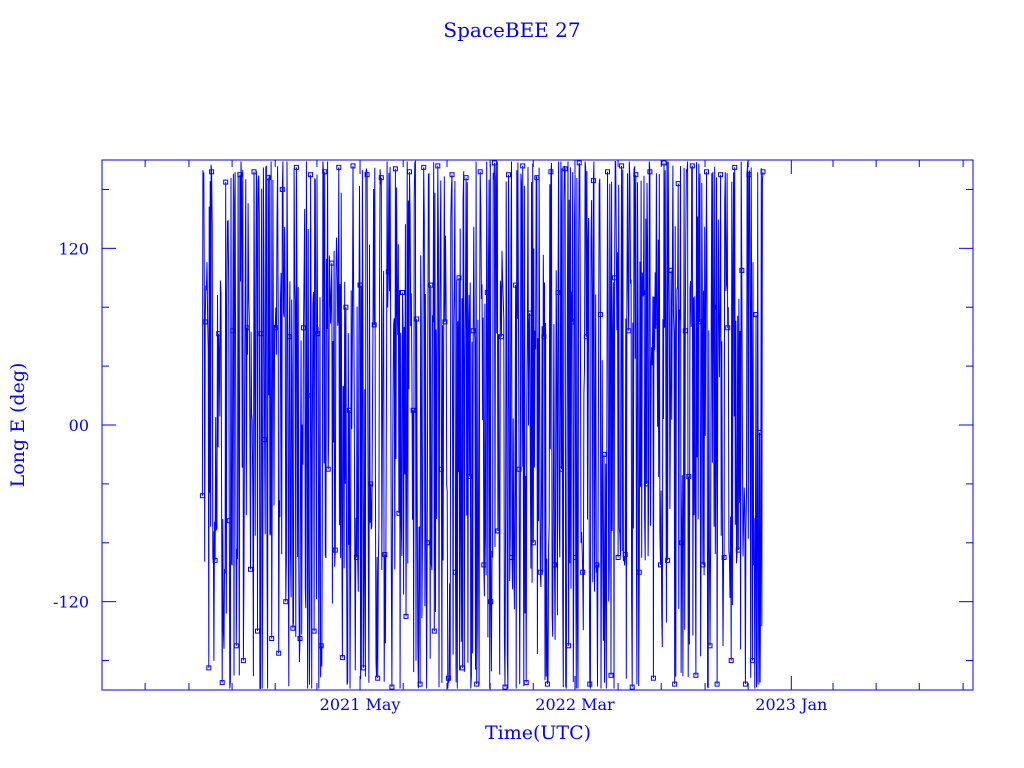  What do you see at coordinates (71, 602) in the screenshot?
I see `y-tick-label: -120` at bounding box center [71, 602].